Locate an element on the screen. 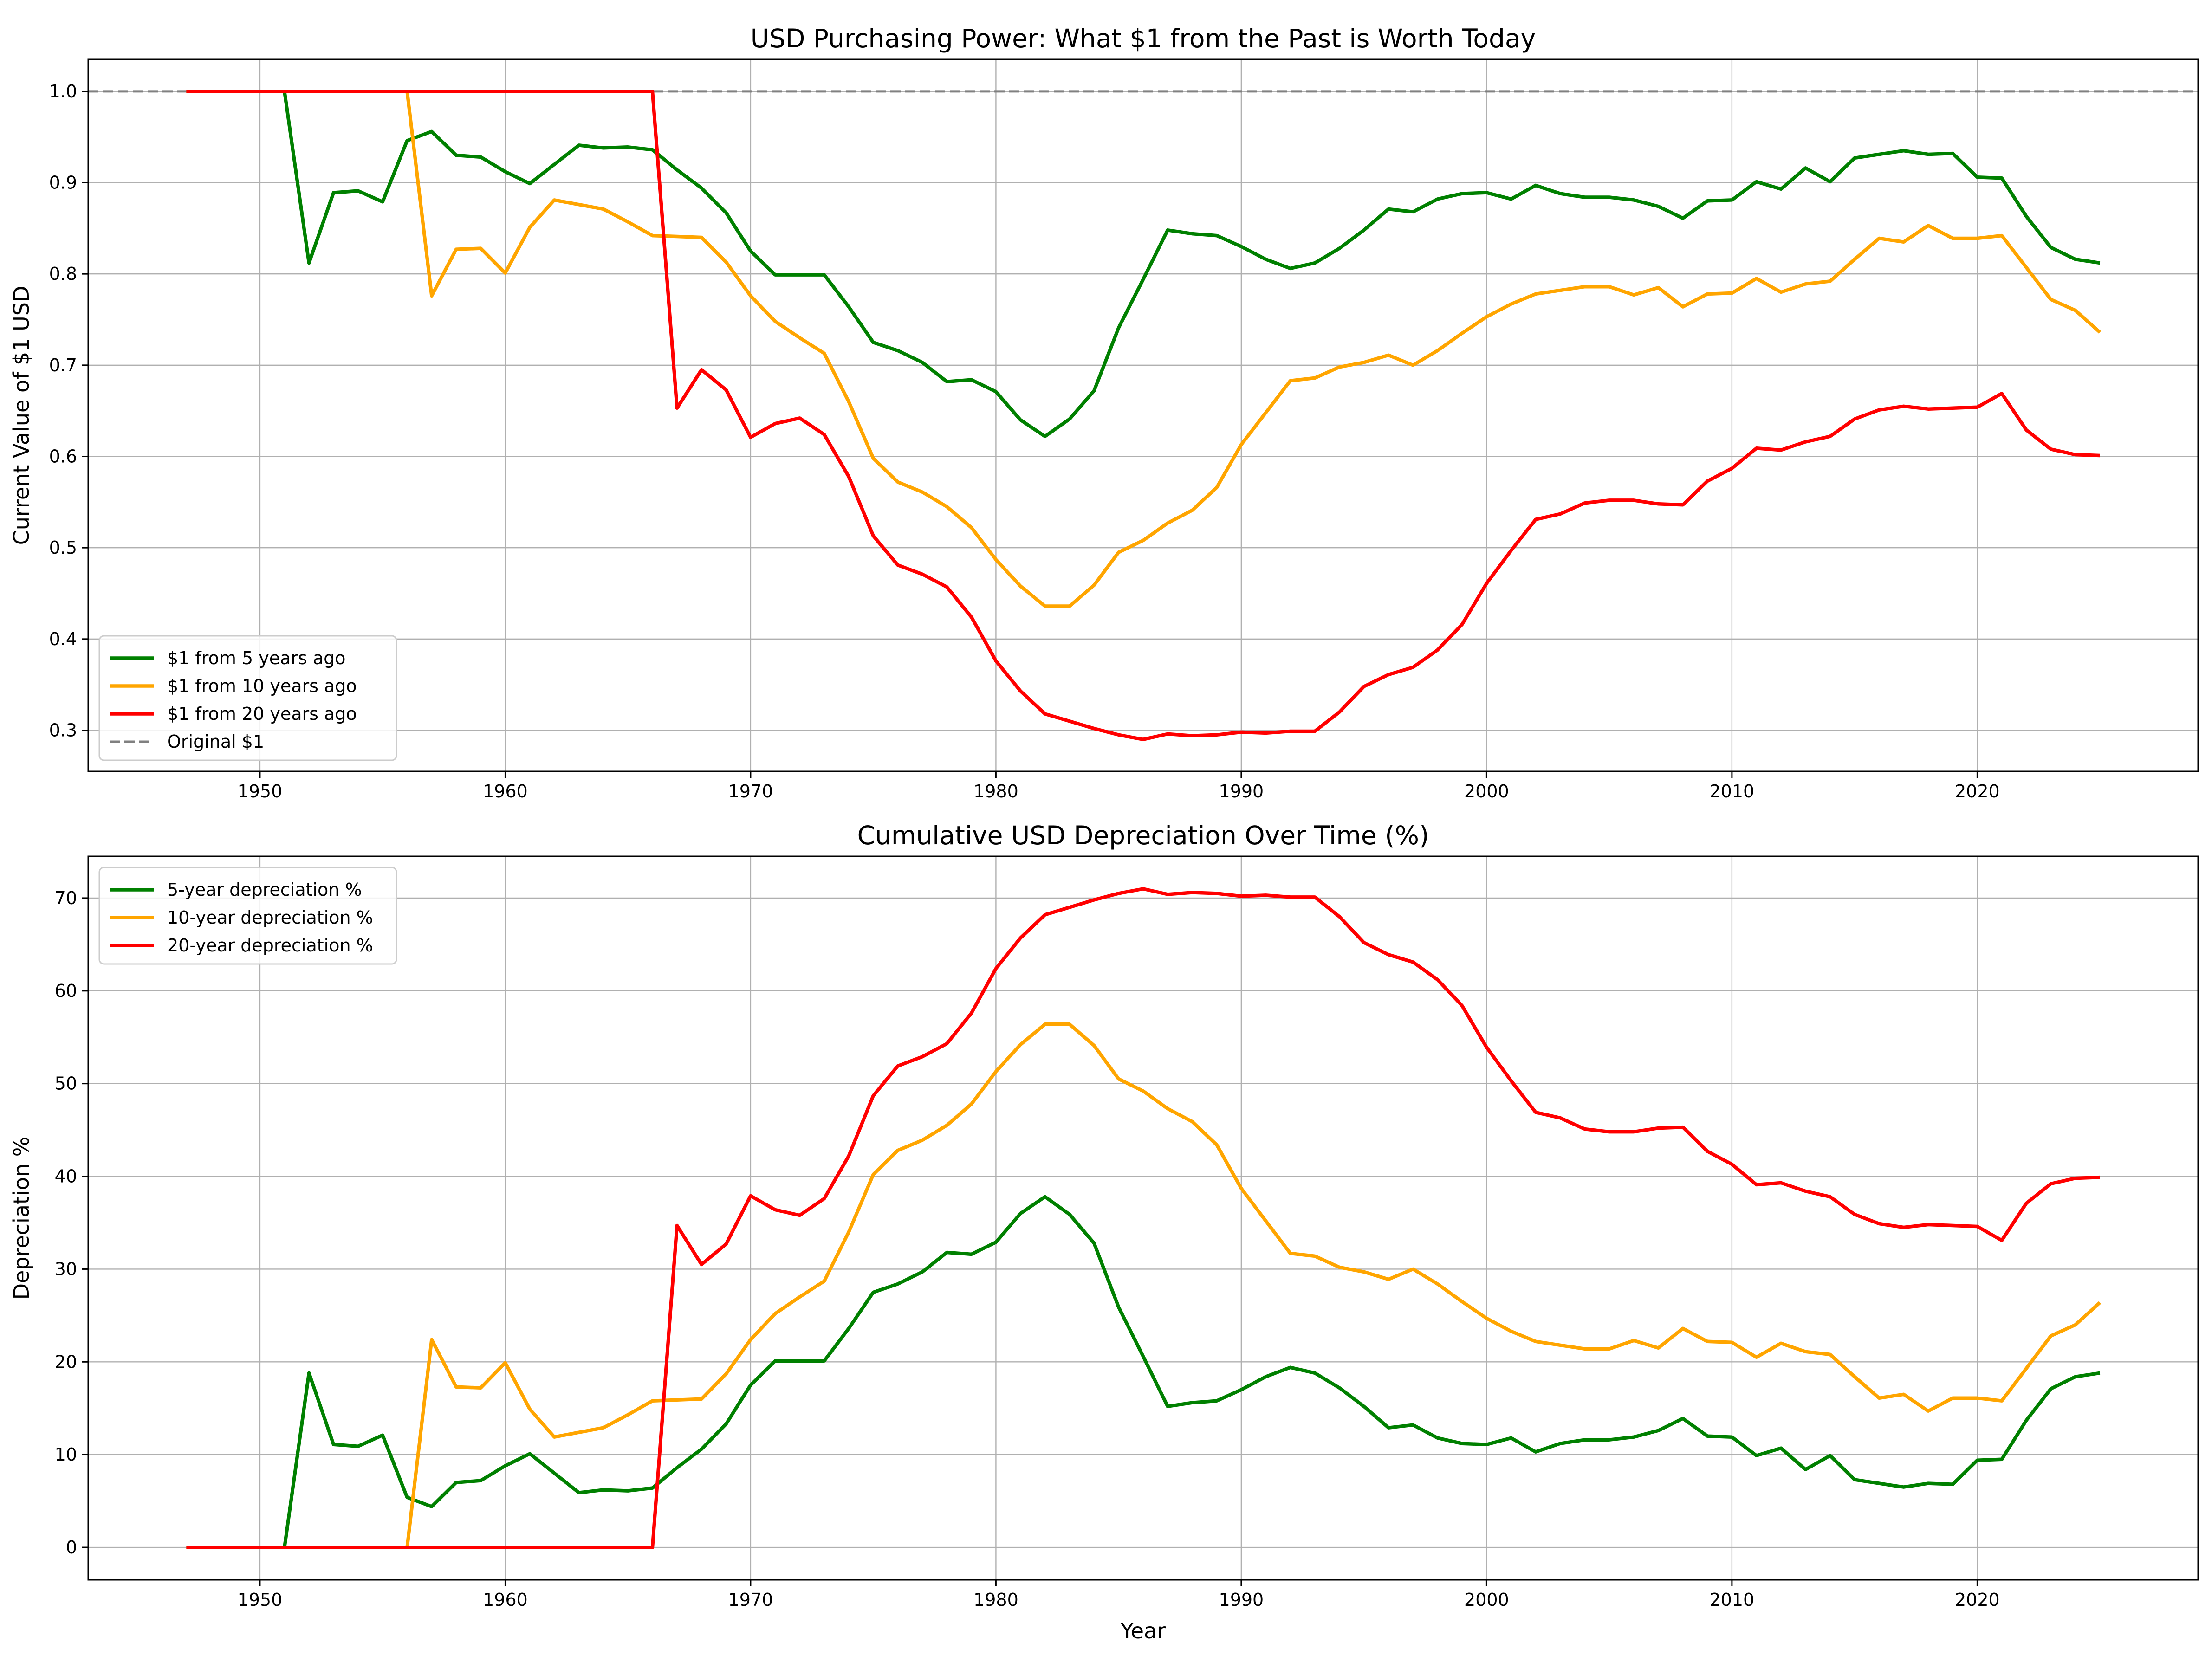 This screenshot has height=1656, width=2212. y-tick-label: 0.3 is located at coordinates (63, 730).